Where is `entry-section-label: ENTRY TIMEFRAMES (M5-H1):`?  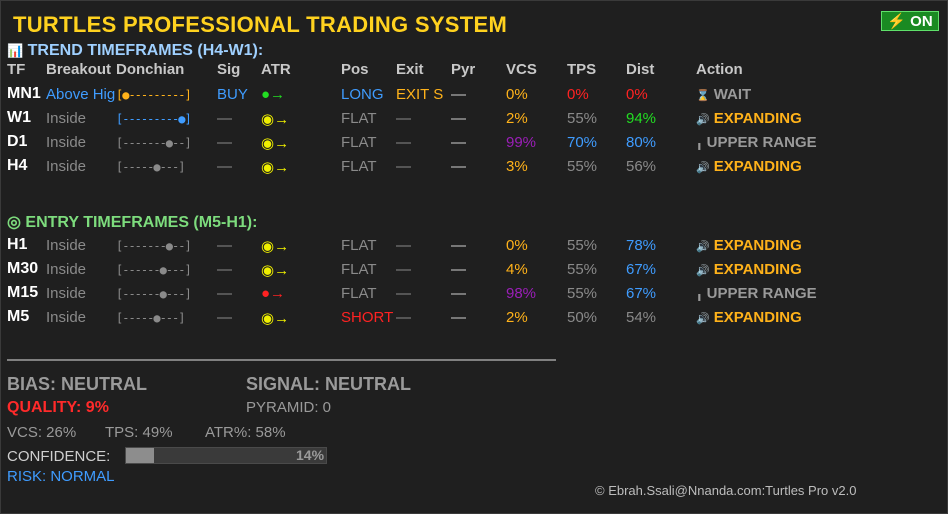
entry-section-label: ENTRY TIMEFRAMES (M5-H1): is located at coordinates (141, 222).